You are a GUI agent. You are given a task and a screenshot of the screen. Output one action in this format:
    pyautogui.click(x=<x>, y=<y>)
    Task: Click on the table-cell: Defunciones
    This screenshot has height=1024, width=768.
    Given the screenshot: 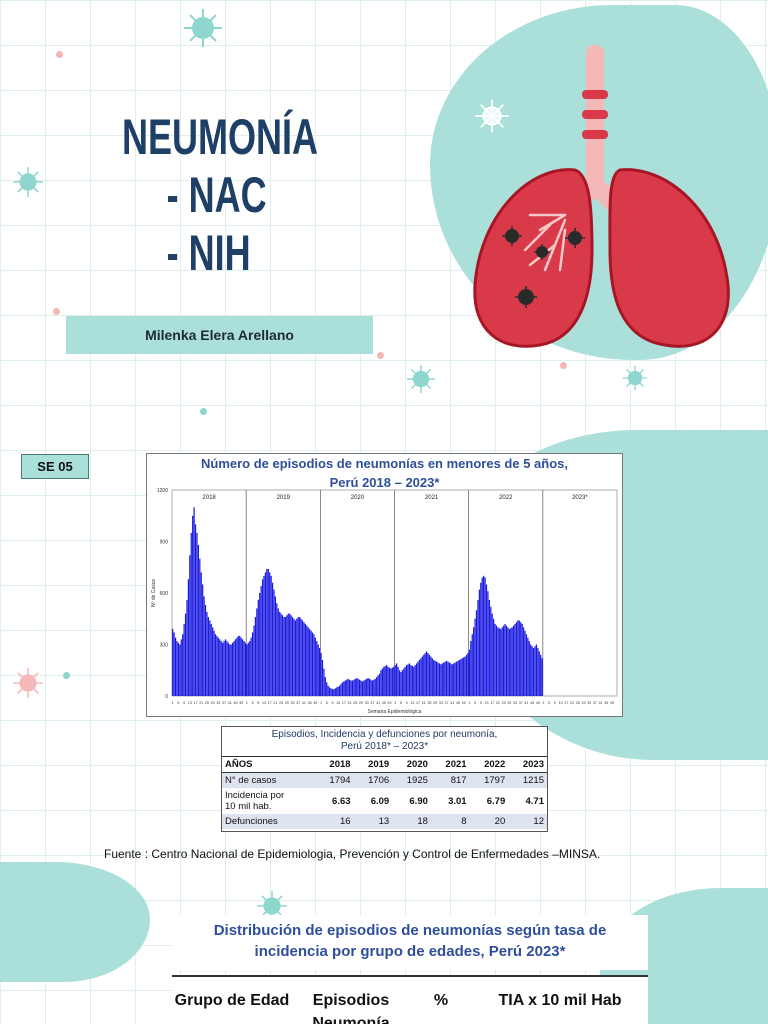 What is the action you would take?
    pyautogui.click(x=268, y=821)
    